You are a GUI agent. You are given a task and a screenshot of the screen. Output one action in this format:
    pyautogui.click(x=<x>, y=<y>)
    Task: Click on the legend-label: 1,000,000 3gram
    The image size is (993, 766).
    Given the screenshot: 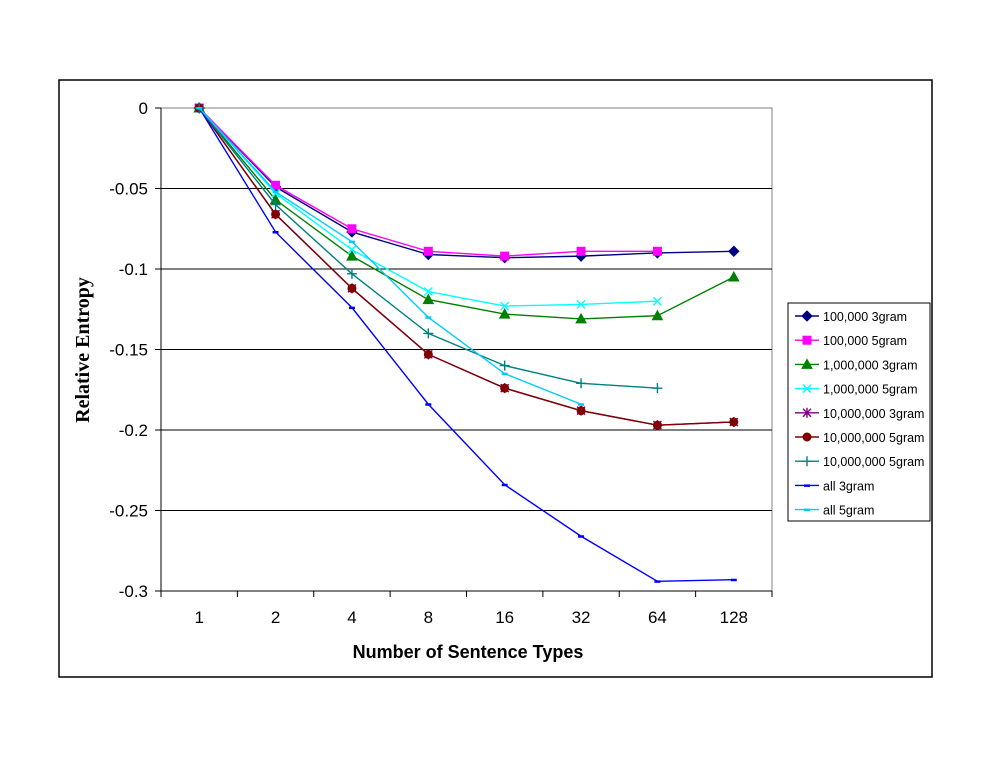 What is the action you would take?
    pyautogui.click(x=870, y=365)
    